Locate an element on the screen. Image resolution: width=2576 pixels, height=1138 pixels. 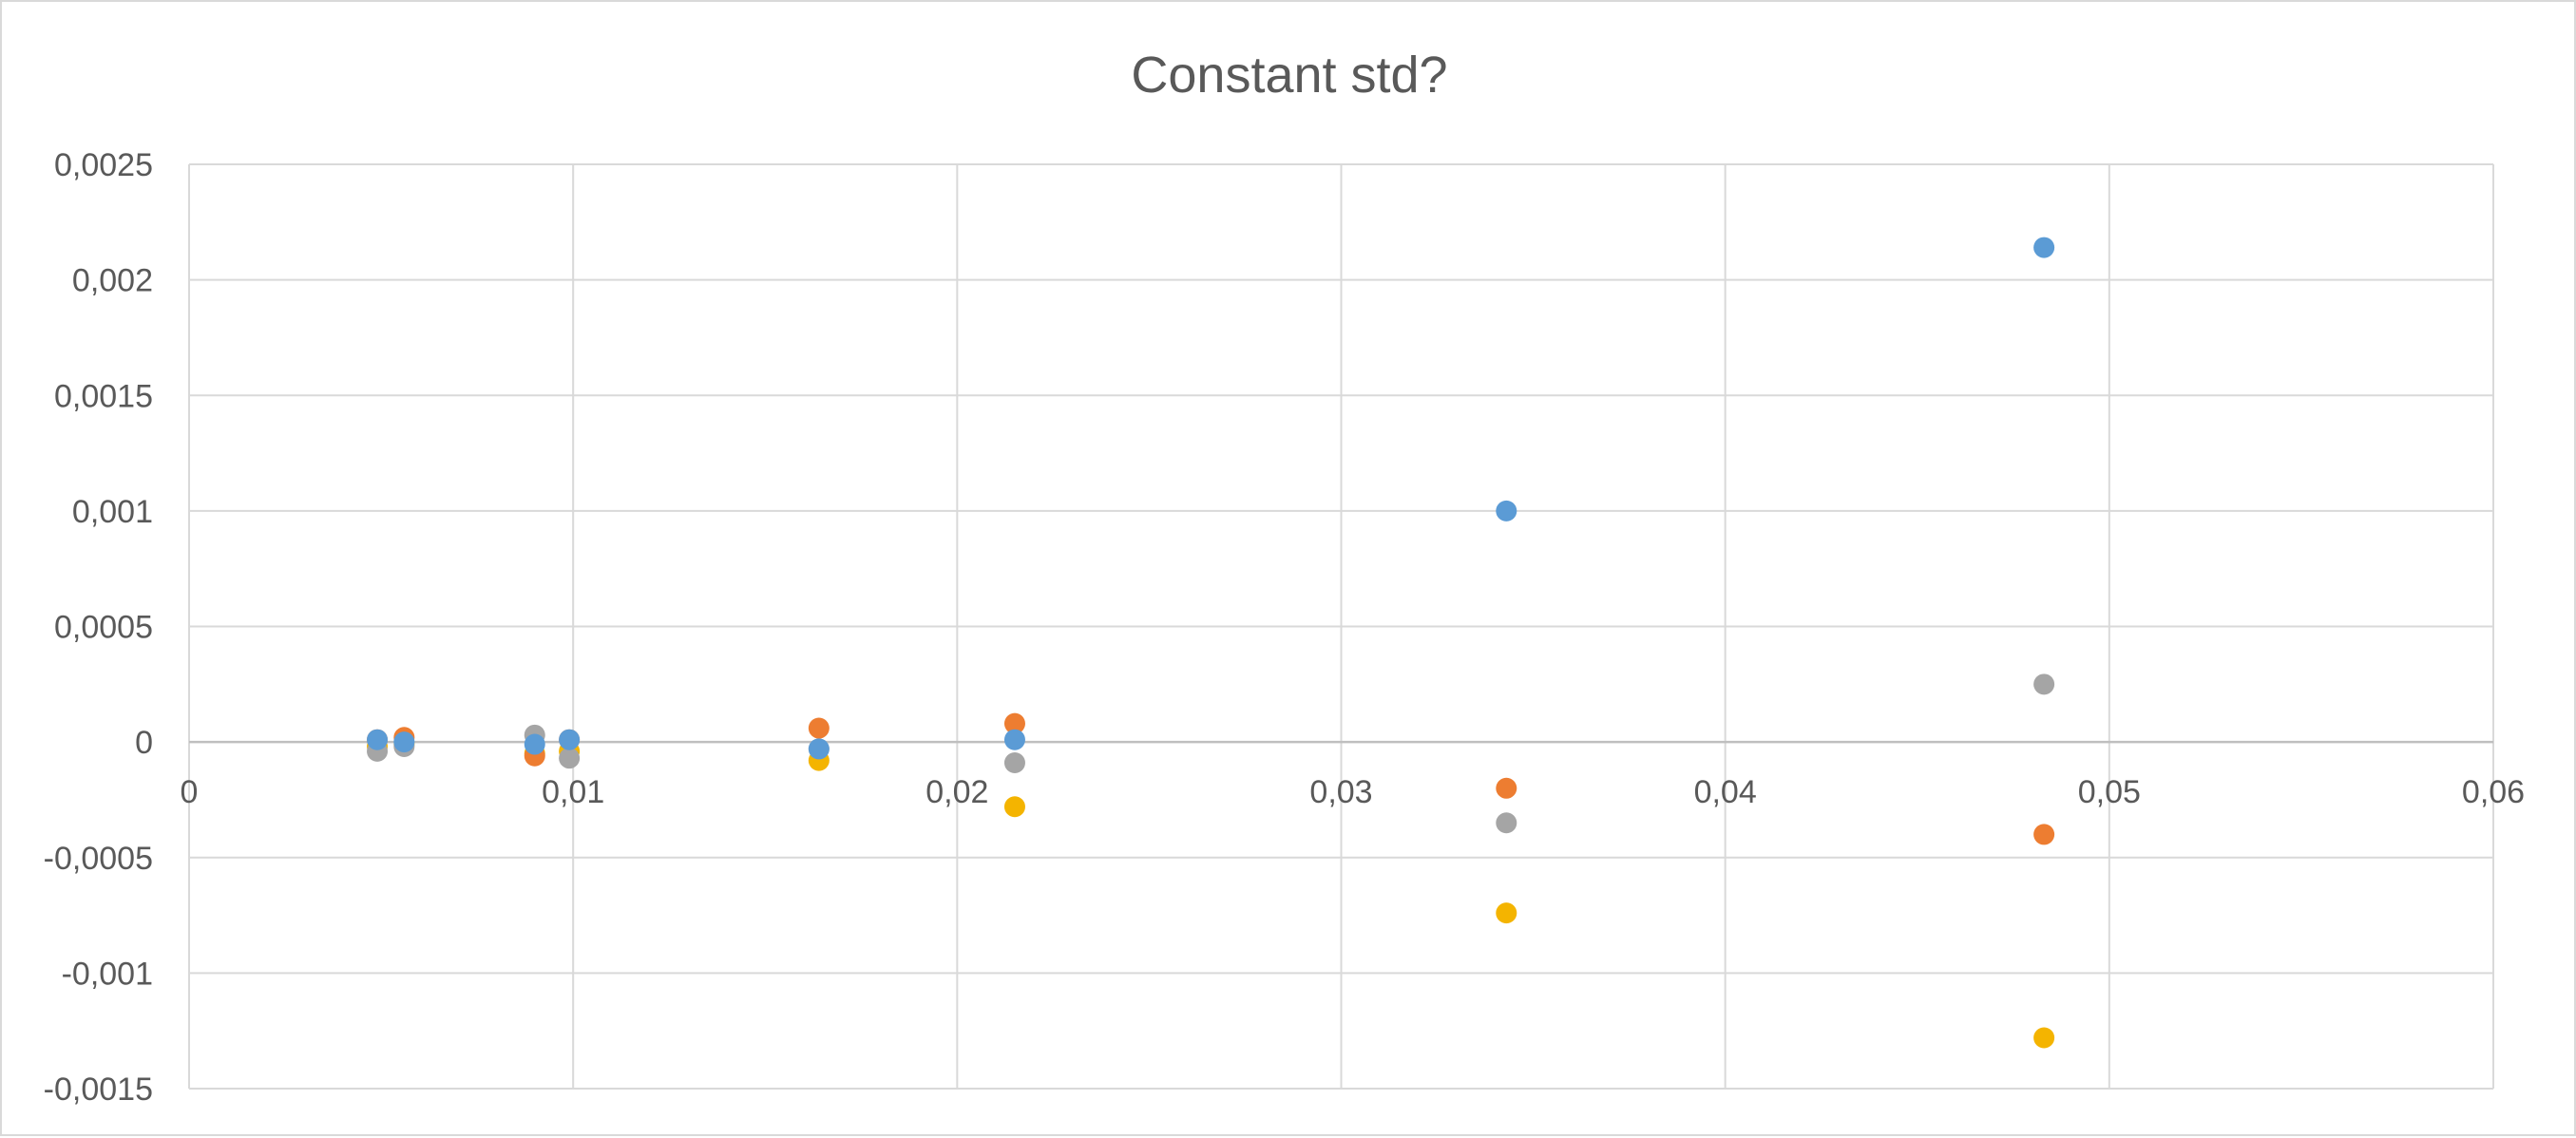
y-tick-label: -0,0015 is located at coordinates (98, 1090).